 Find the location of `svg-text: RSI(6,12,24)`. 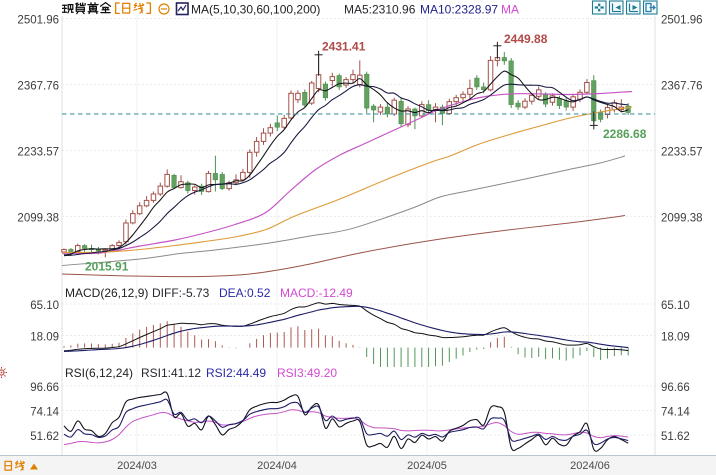

svg-text: RSI(6,12,24) is located at coordinates (99, 373).